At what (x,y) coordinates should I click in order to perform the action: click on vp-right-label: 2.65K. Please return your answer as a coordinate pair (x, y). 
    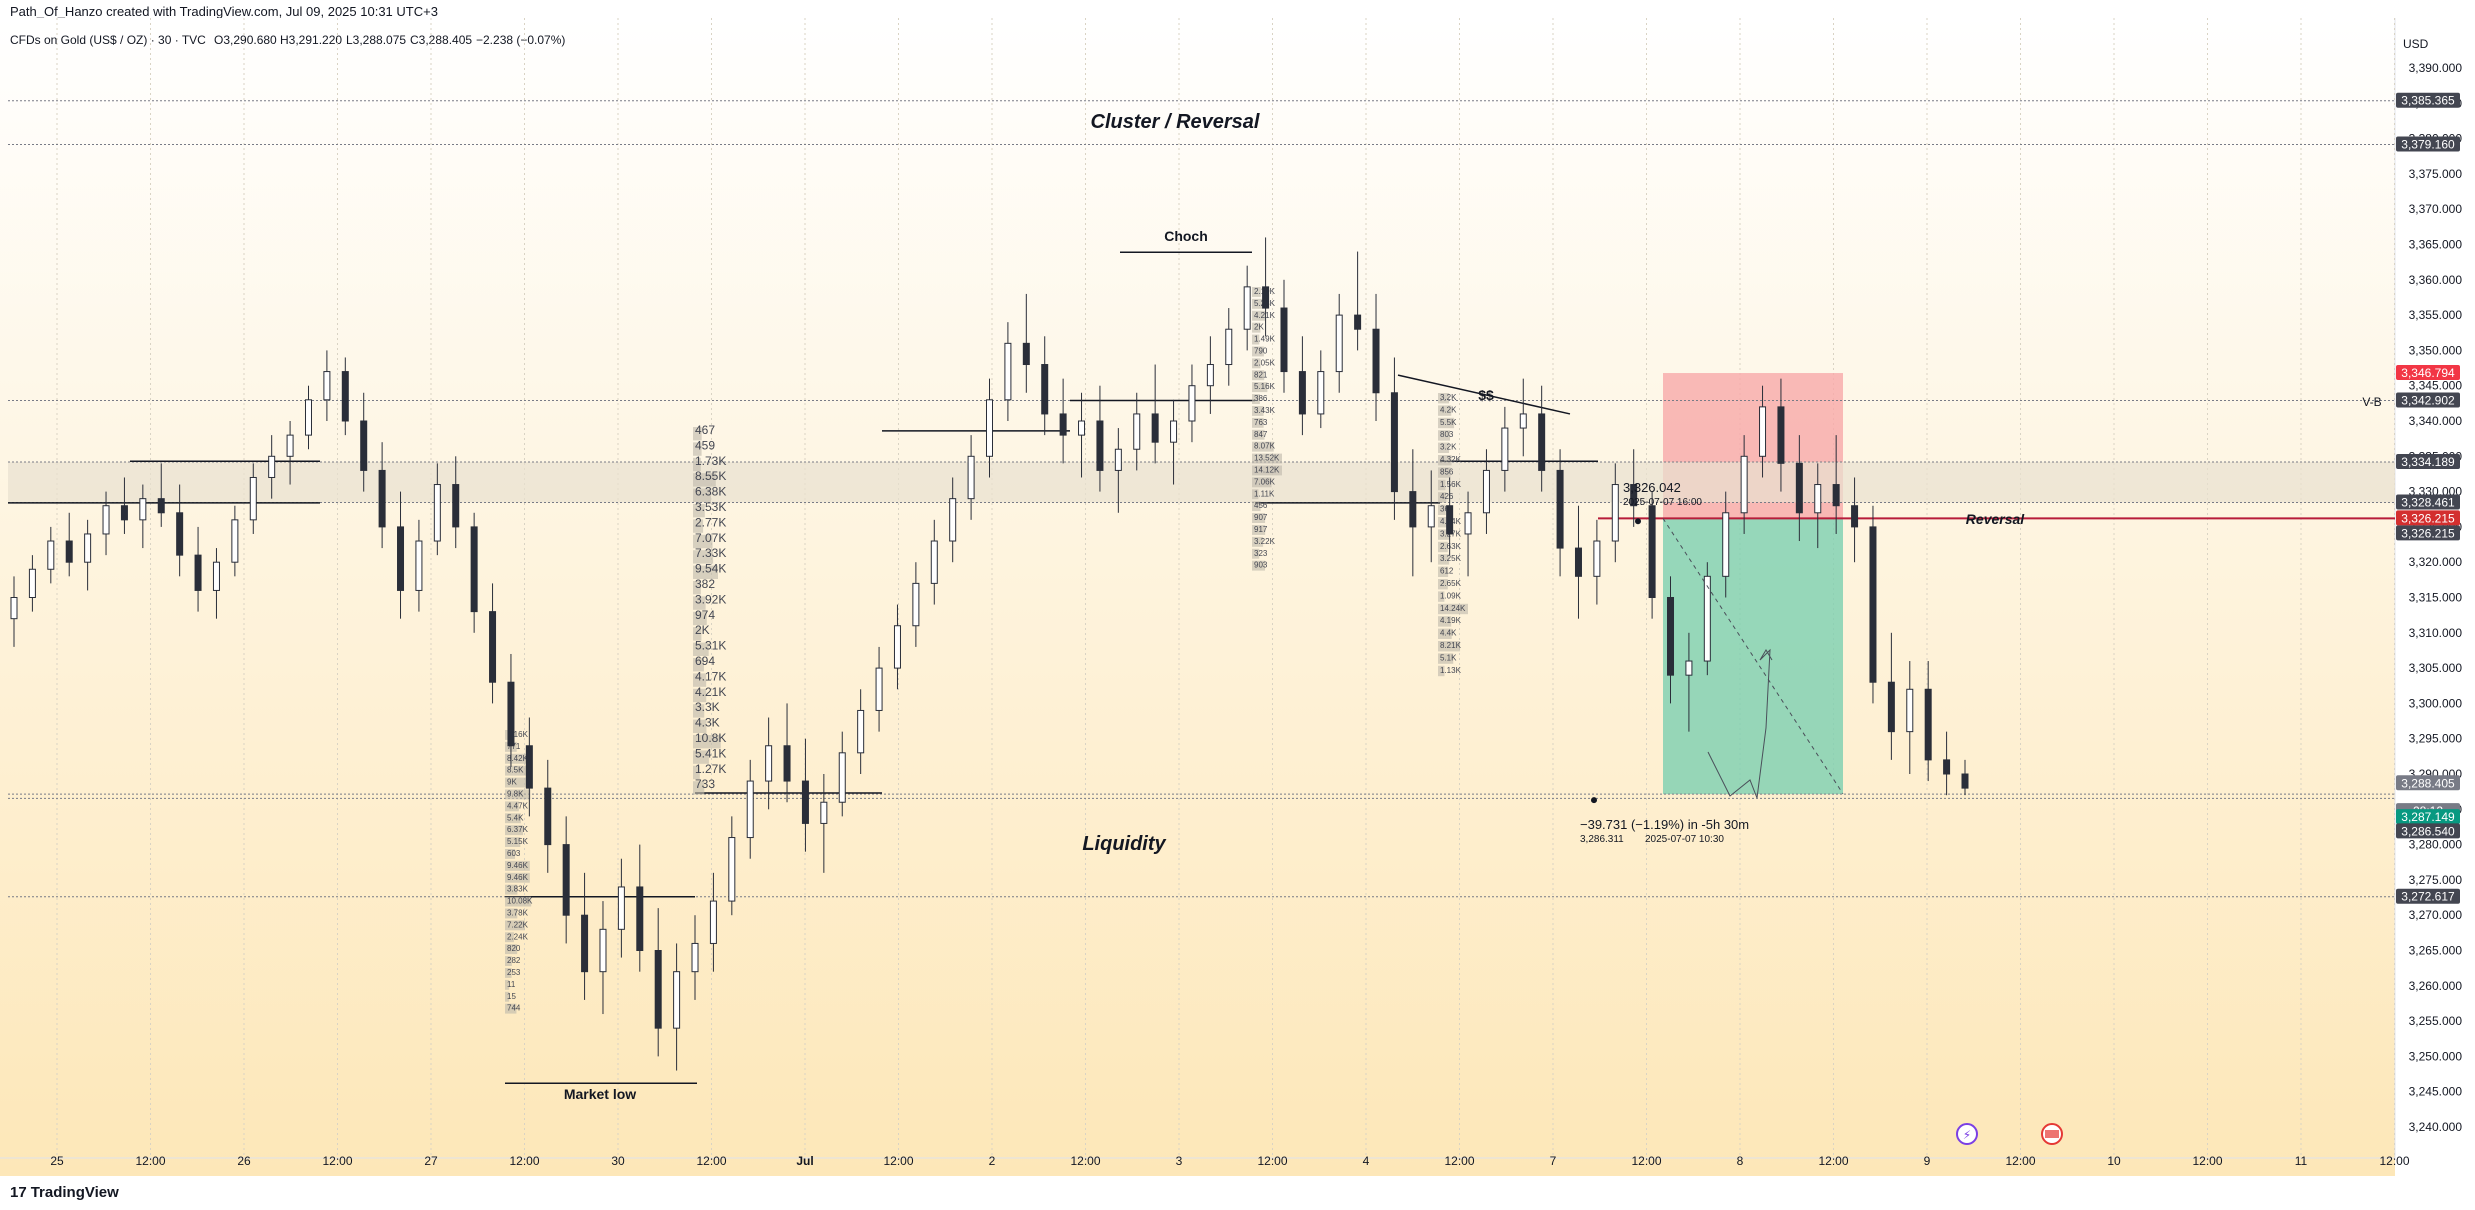
    Looking at the image, I should click on (1451, 583).